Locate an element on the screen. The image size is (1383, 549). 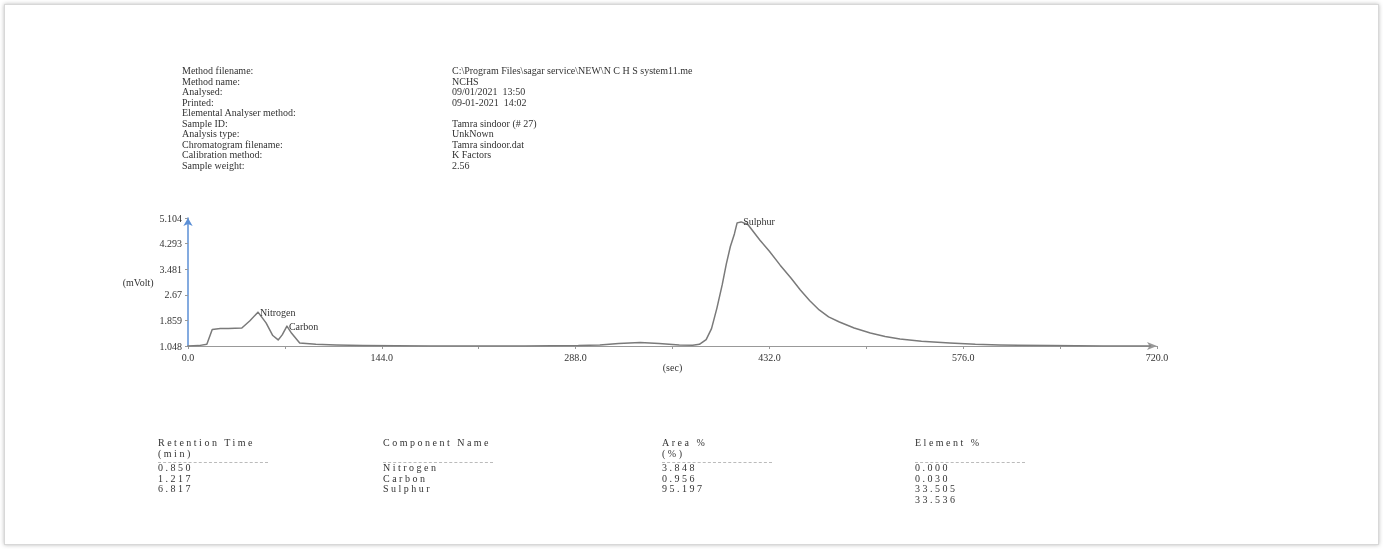
x-tick-label: 576.0 is located at coordinates (963, 357).